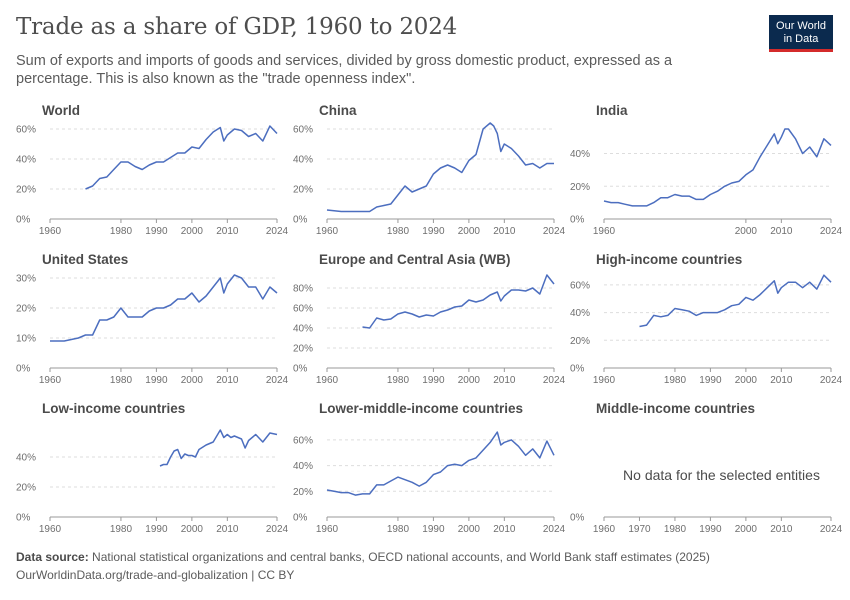 This screenshot has width=850, height=600. What do you see at coordinates (669, 259) in the screenshot?
I see `panel-title: High-income countries` at bounding box center [669, 259].